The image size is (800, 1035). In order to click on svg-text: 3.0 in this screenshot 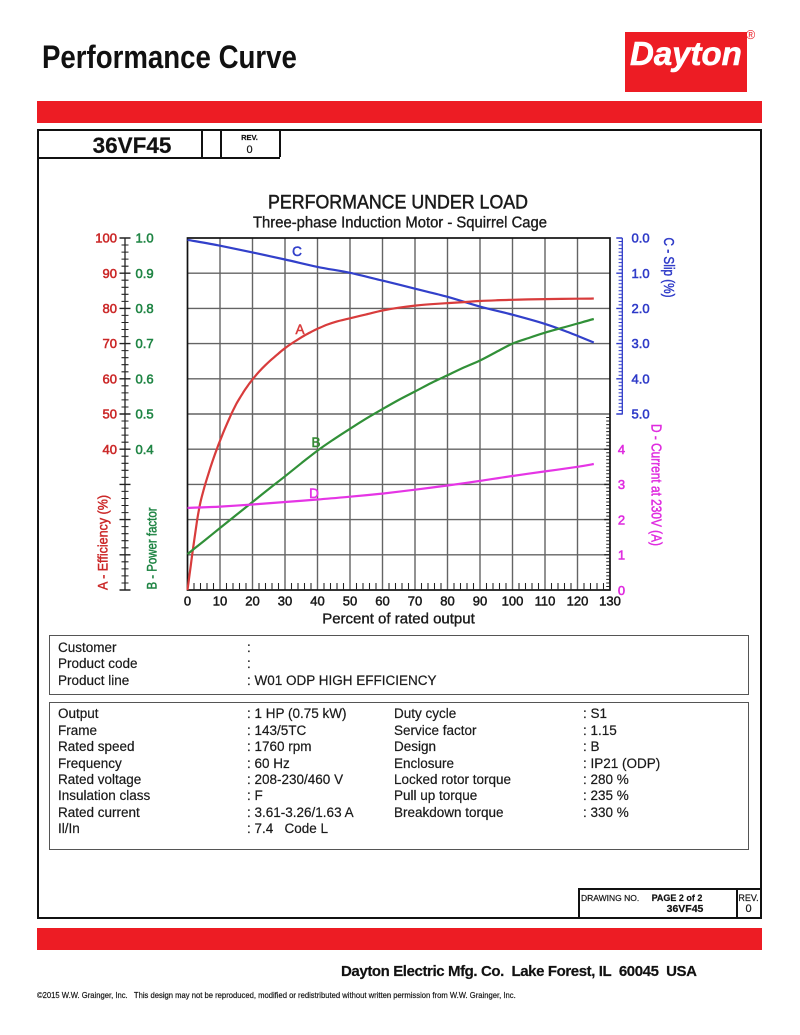, I will do `click(641, 343)`.